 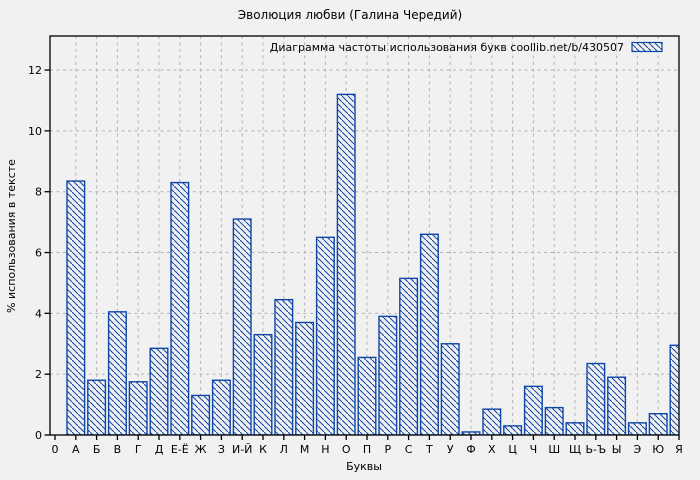 What do you see at coordinates (305, 449) in the screenshot?
I see `x-tick-label: М` at bounding box center [305, 449].